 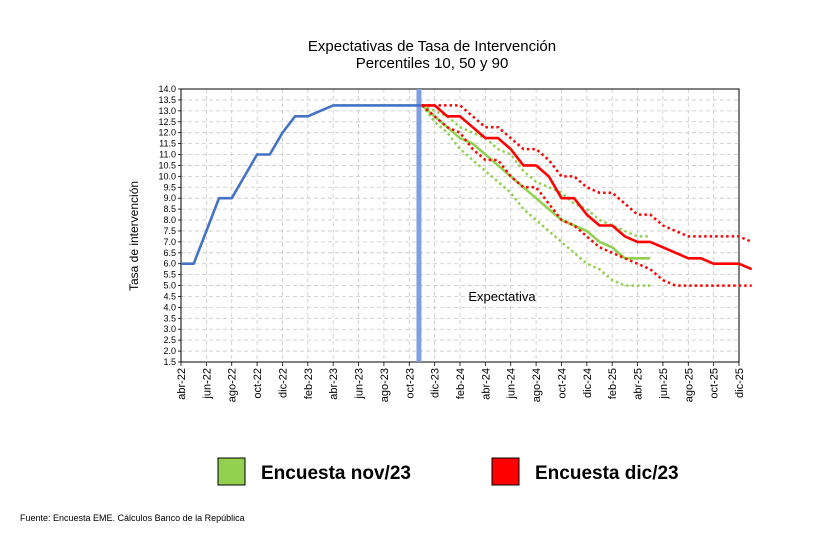 What do you see at coordinates (334, 384) in the screenshot?
I see `x-tick-label: abr-23` at bounding box center [334, 384].